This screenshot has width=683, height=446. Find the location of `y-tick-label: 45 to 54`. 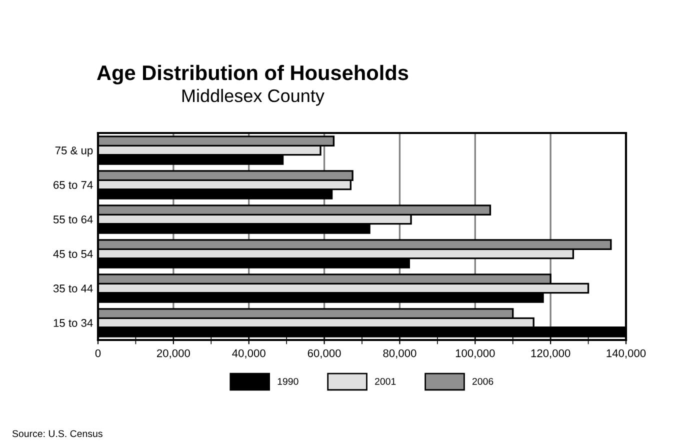

y-tick-label: 45 to 54 is located at coordinates (73, 254).